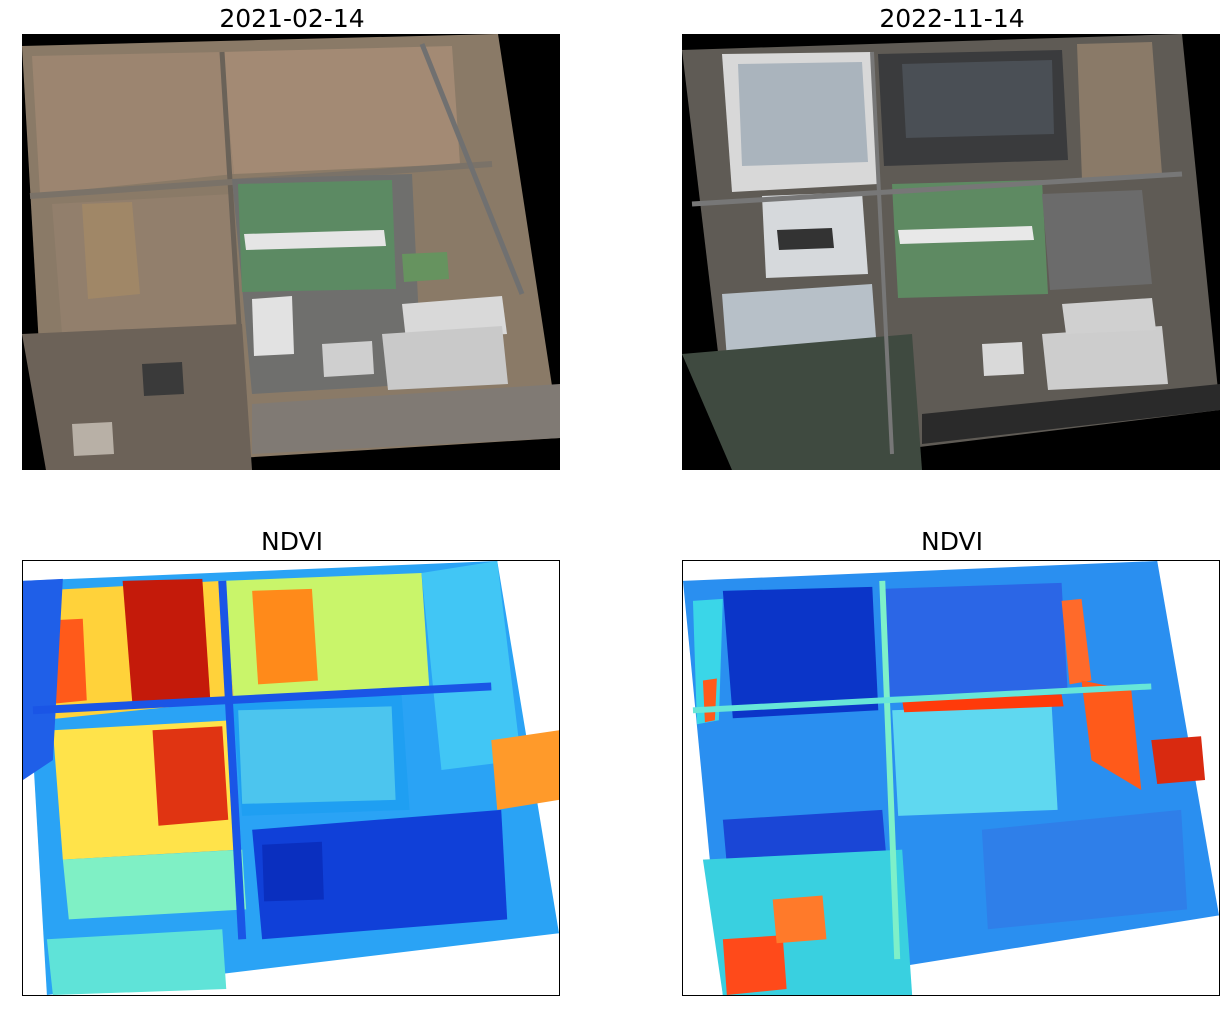 Image resolution: width=1230 pixels, height=1014 pixels. Describe the element at coordinates (952, 18) in the screenshot. I see `panel-title-2022: 2022-11-14` at that location.